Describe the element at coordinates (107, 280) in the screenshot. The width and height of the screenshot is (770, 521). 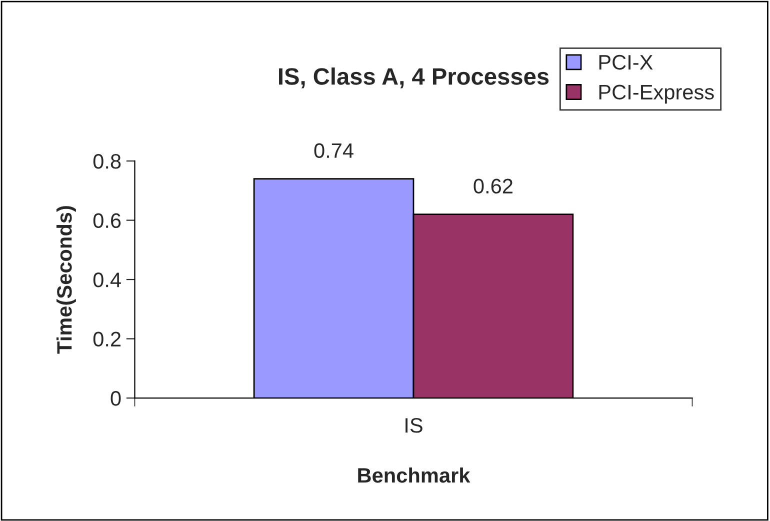
I see `y-tick-label: 0.4` at that location.